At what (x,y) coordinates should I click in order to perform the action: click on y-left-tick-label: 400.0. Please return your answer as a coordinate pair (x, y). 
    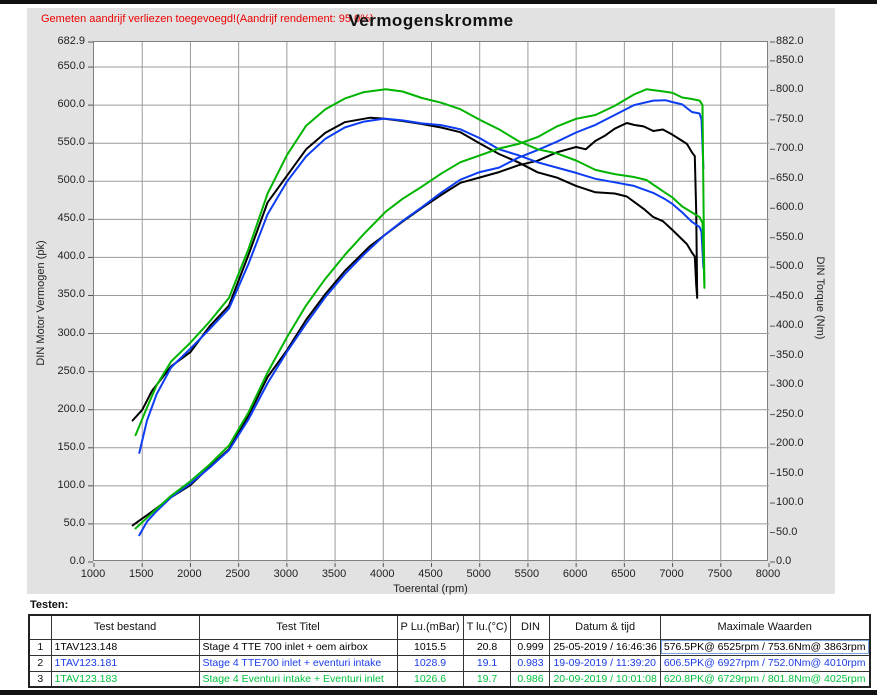
    Looking at the image, I should click on (71, 256).